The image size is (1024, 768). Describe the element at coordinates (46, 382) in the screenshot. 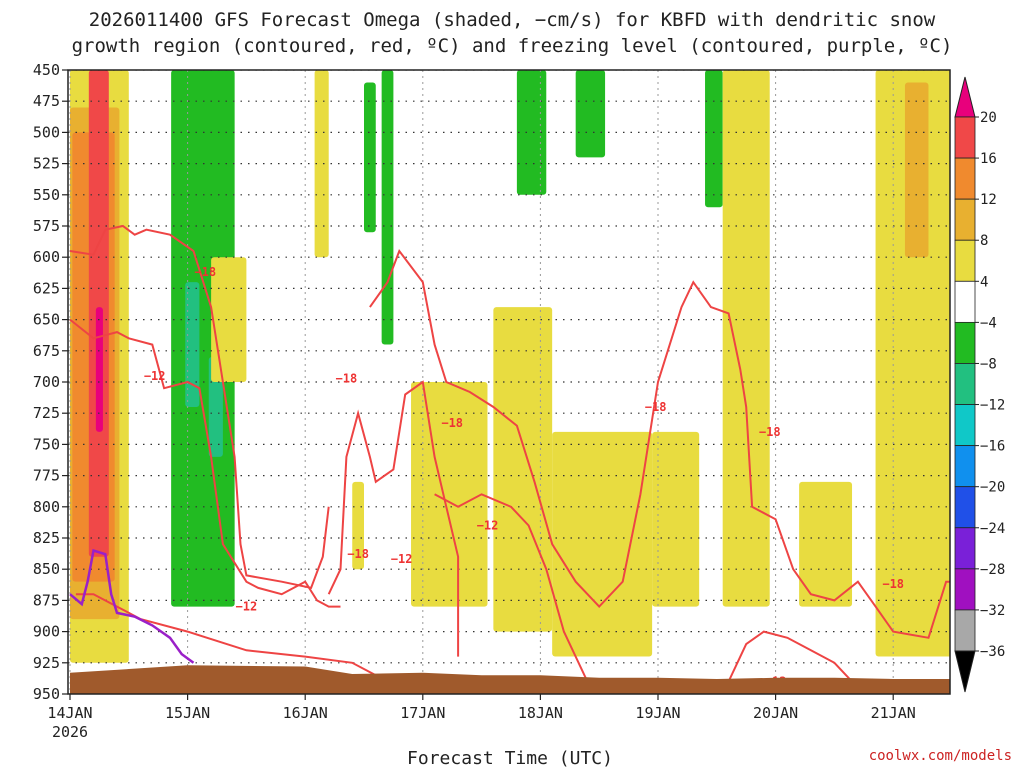

I see `y-tick-label: 700` at that location.